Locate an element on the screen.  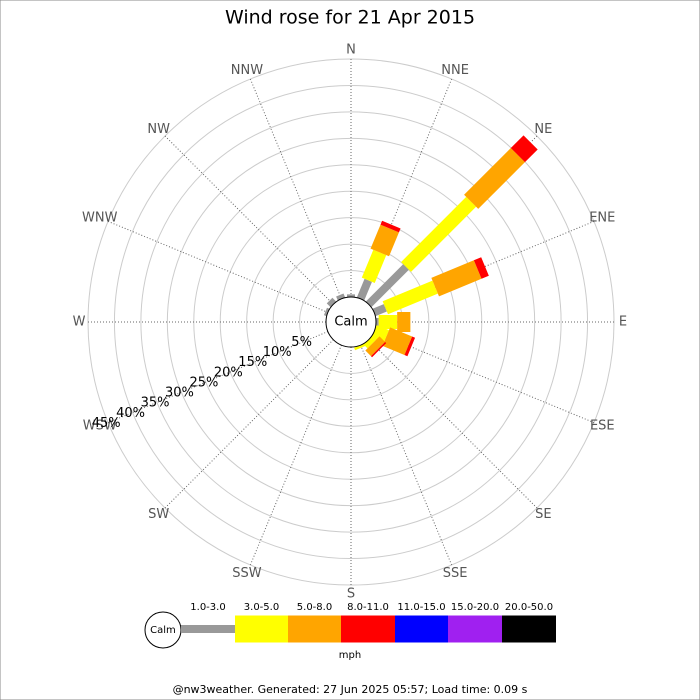
tick-label: 35% is located at coordinates (155, 403).